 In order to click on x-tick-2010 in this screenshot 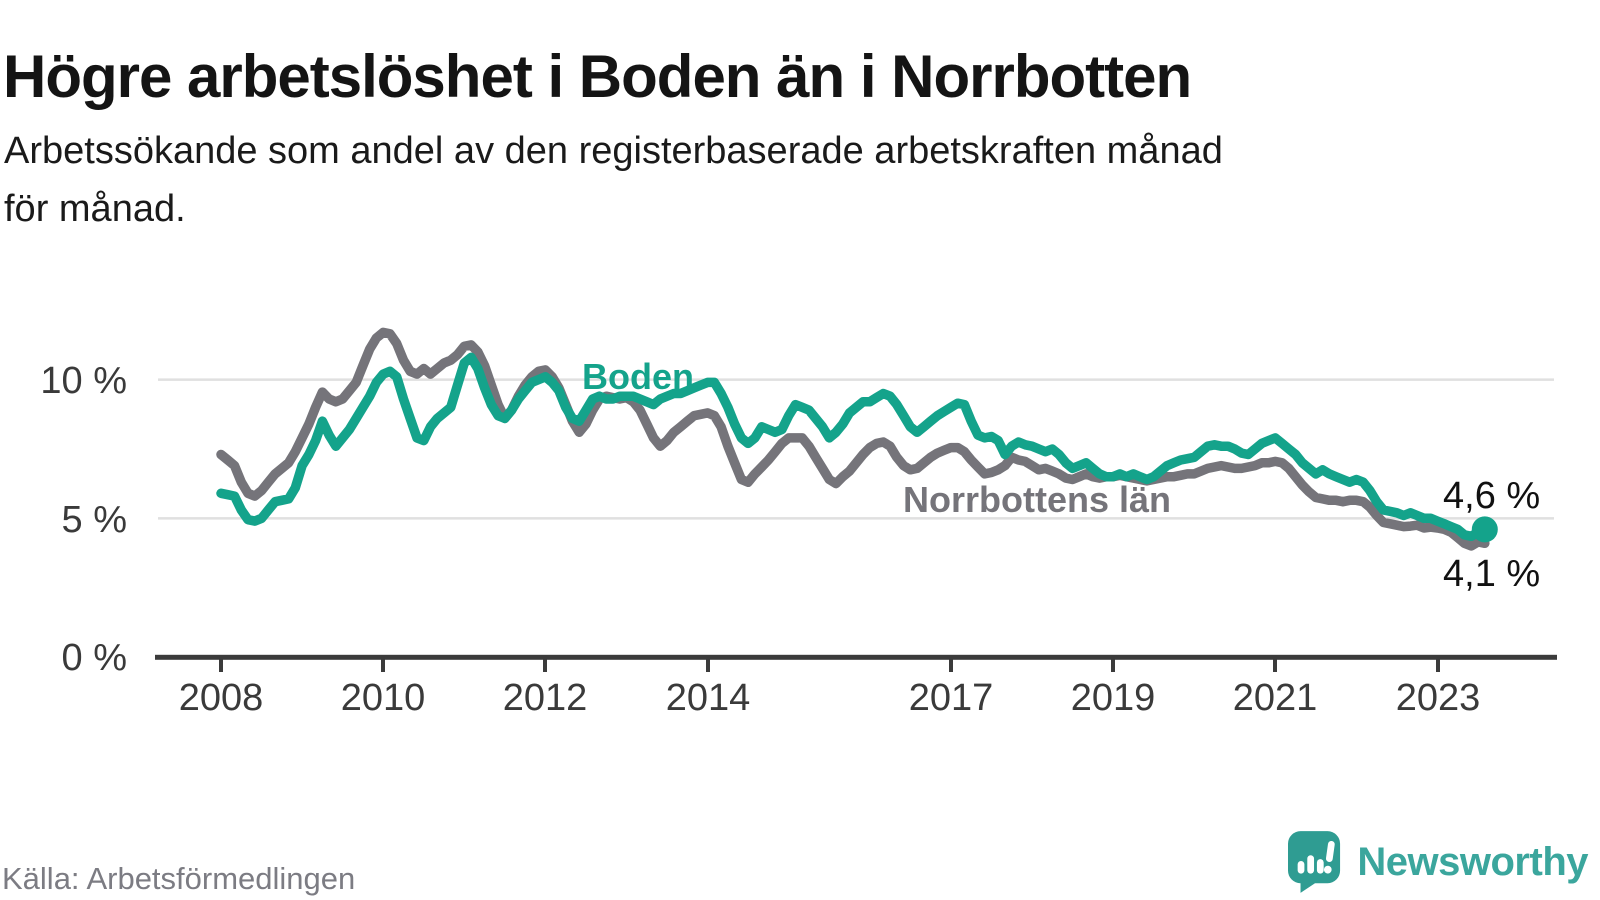, I will do `click(383, 665)`.